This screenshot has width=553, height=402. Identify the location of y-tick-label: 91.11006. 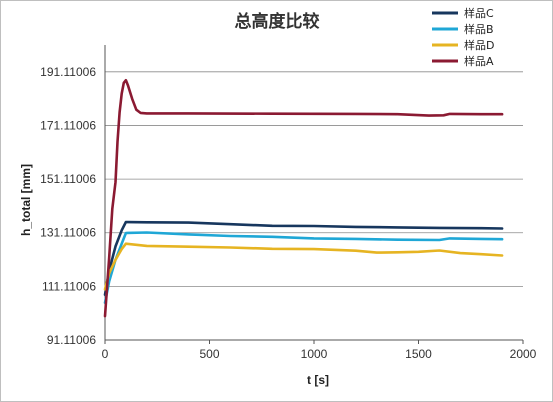
(71, 340).